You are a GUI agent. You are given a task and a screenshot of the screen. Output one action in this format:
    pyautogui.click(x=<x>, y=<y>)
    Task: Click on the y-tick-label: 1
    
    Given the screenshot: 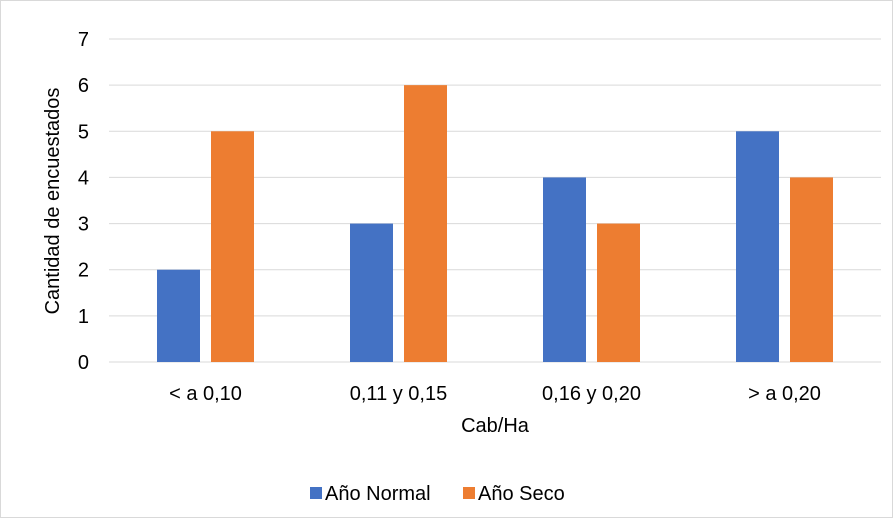 What is the action you would take?
    pyautogui.click(x=83, y=317)
    